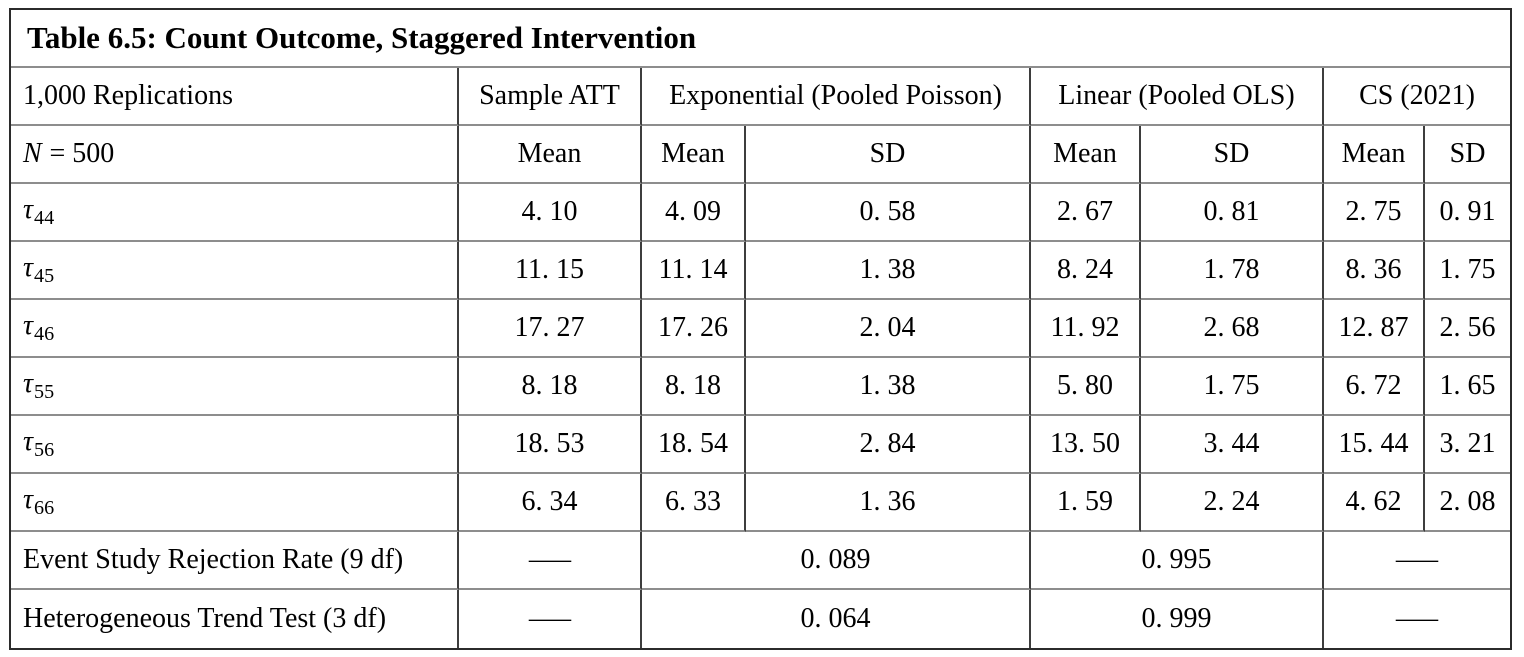  I want to click on cell-cs-sd: 2. 08, so click(1468, 503).